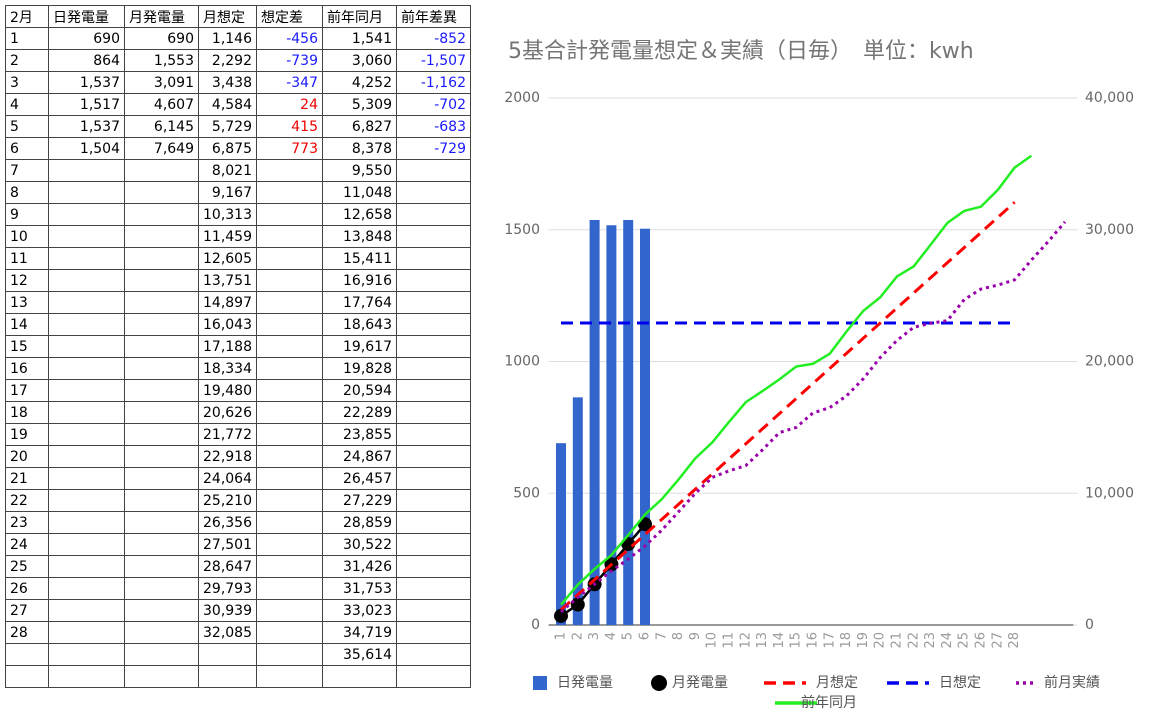 Image resolution: width=1153 pixels, height=715 pixels. Describe the element at coordinates (27, 192) in the screenshot. I see `table-cell: 8` at that location.